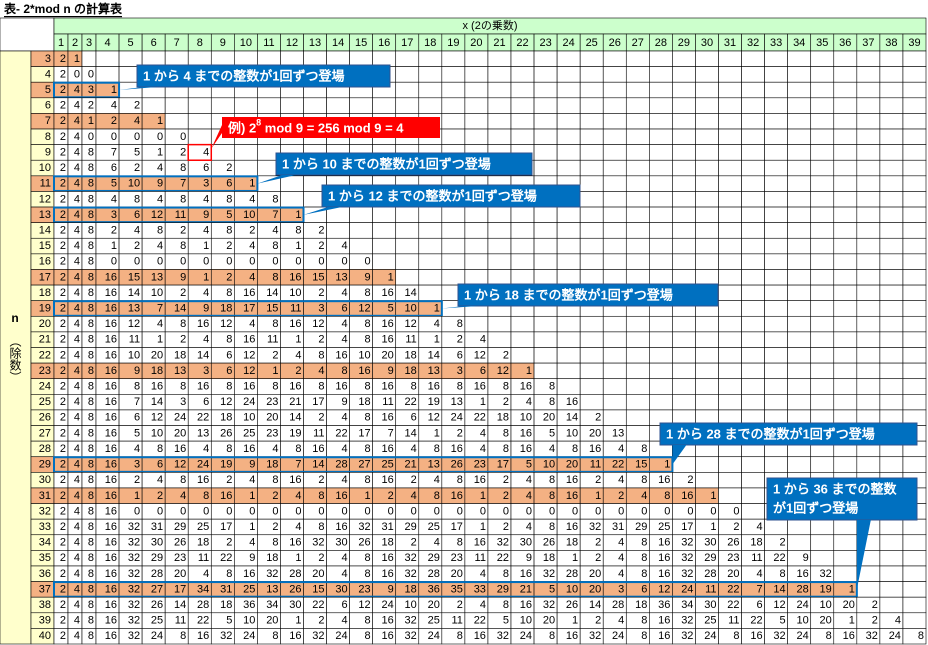 Image resolution: width=928 pixels, height=645 pixels. I want to click on cell-value: 22, so click(203, 418).